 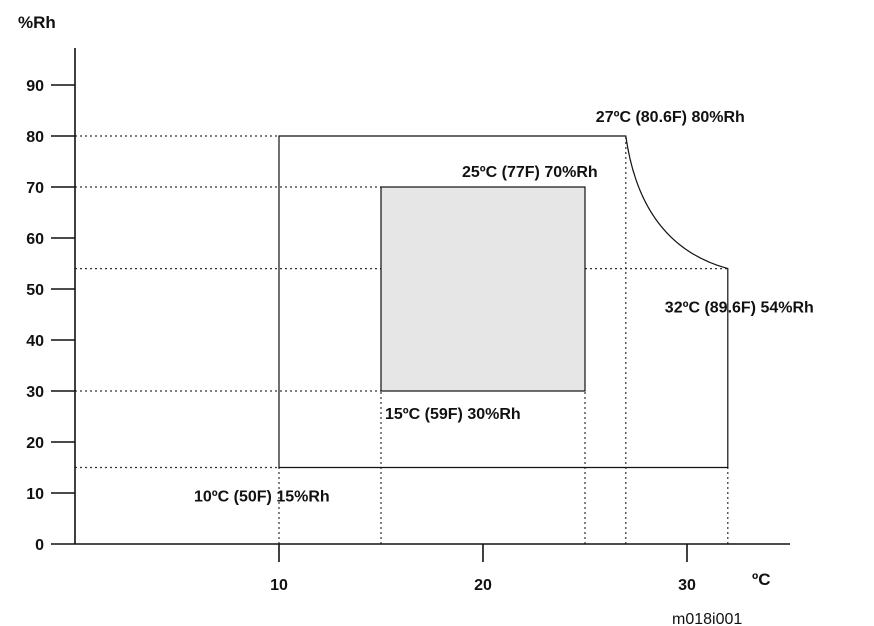 What do you see at coordinates (35, 239) in the screenshot?
I see `y-tick-label-60: 60` at bounding box center [35, 239].